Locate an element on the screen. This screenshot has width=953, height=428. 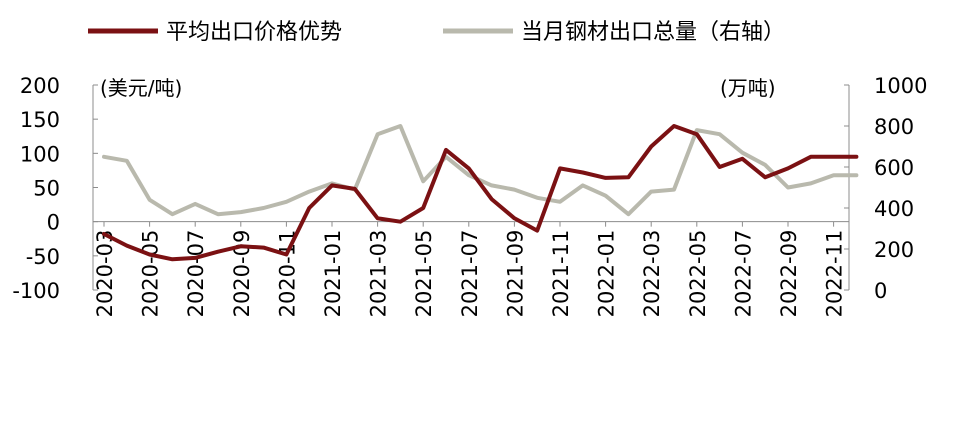
left-axis-tick-label: 0 is located at coordinates (53, 223).